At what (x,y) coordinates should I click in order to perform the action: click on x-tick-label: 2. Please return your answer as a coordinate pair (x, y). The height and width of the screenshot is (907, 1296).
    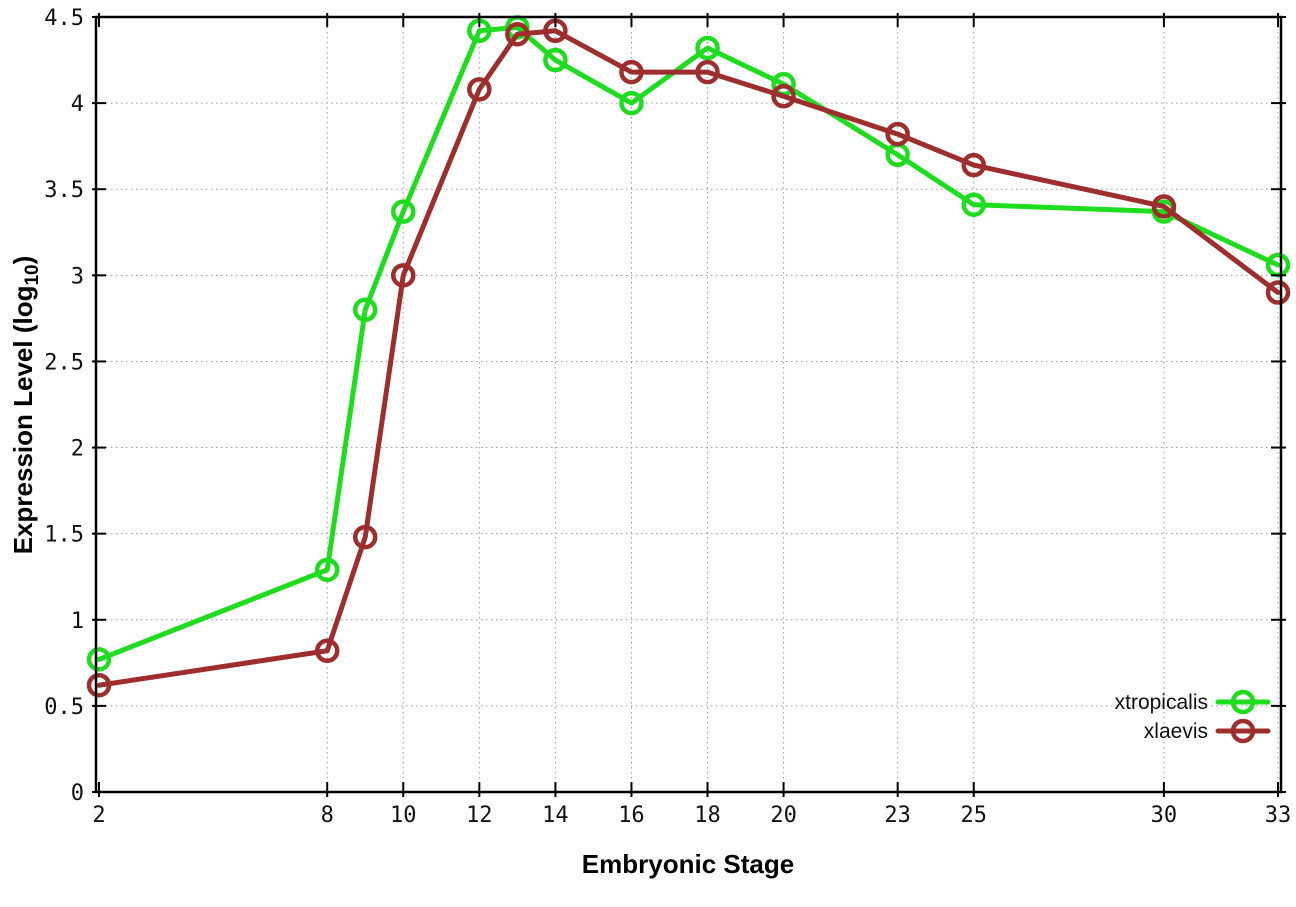
    Looking at the image, I should click on (98, 815).